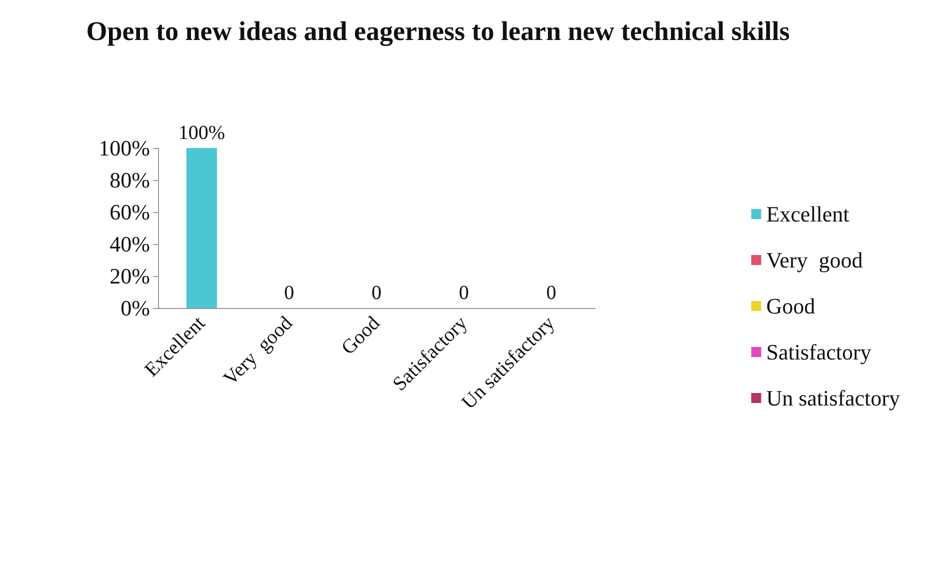 The image size is (933, 567). Describe the element at coordinates (438, 31) in the screenshot. I see `chart-title: Open to new ideas and eagerness to learn new technical skills` at that location.